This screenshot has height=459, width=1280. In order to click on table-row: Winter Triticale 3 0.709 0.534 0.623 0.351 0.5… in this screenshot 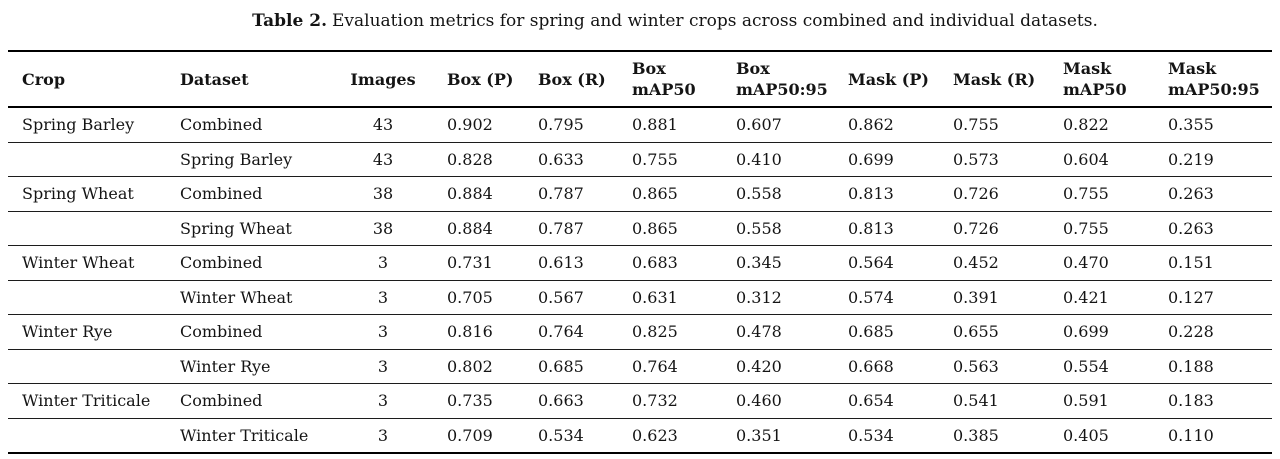, I will do `click(640, 435)`.